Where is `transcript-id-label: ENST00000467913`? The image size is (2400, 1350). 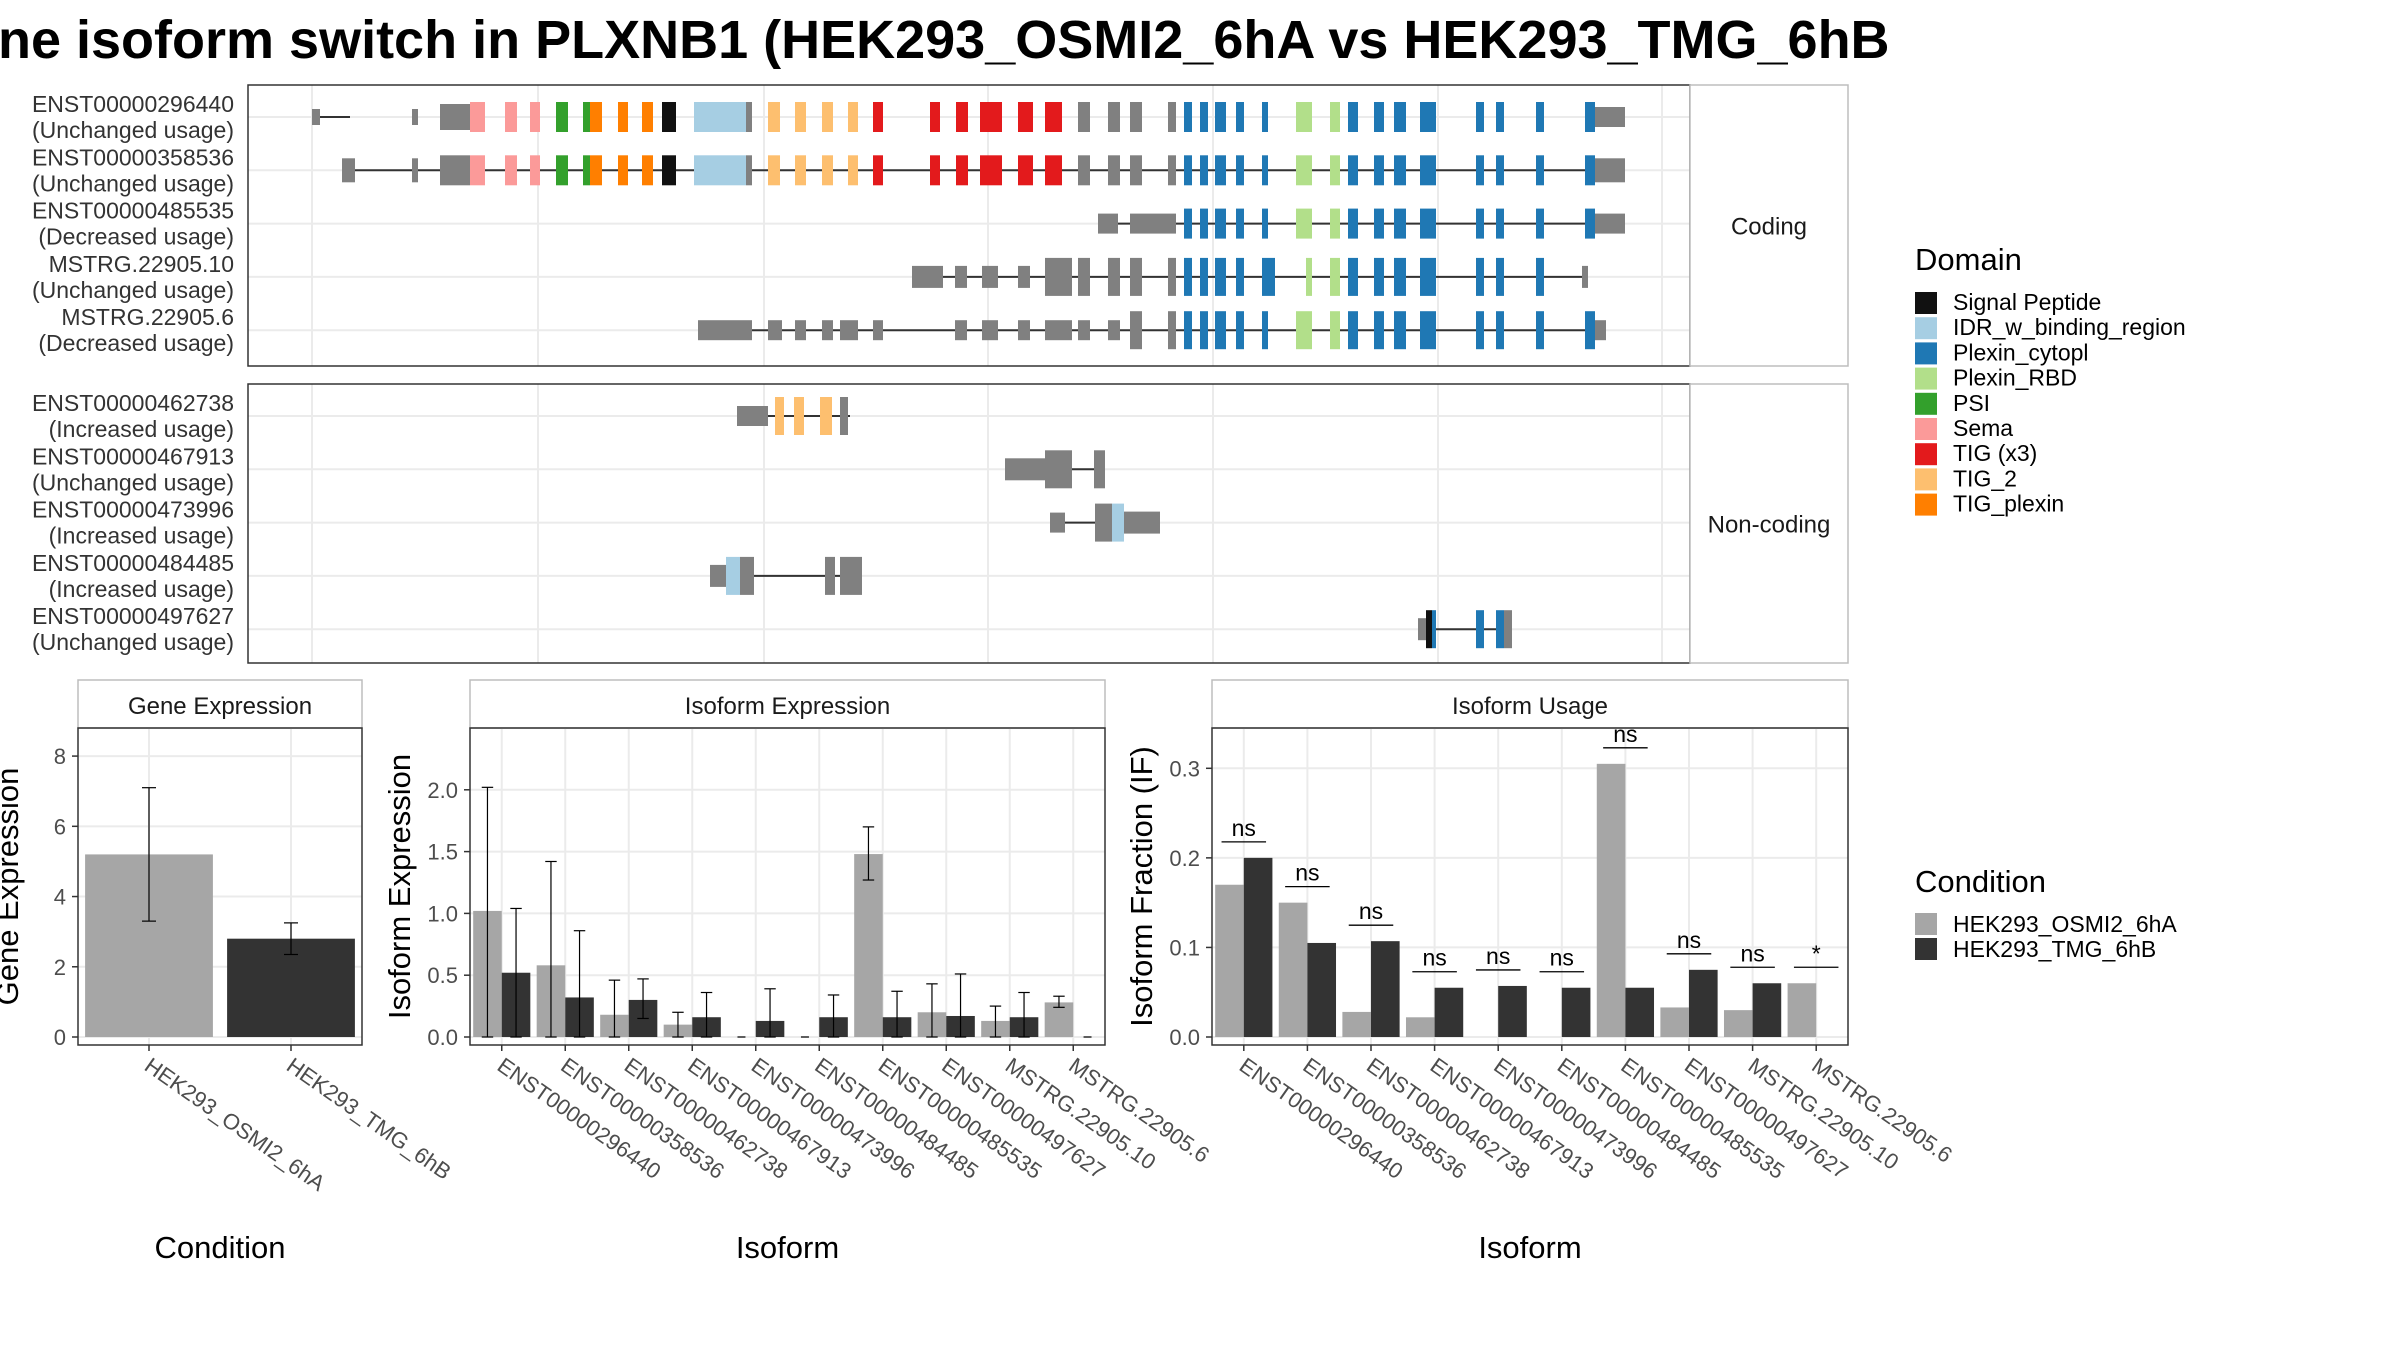
transcript-id-label: ENST00000467913 is located at coordinates (133, 456).